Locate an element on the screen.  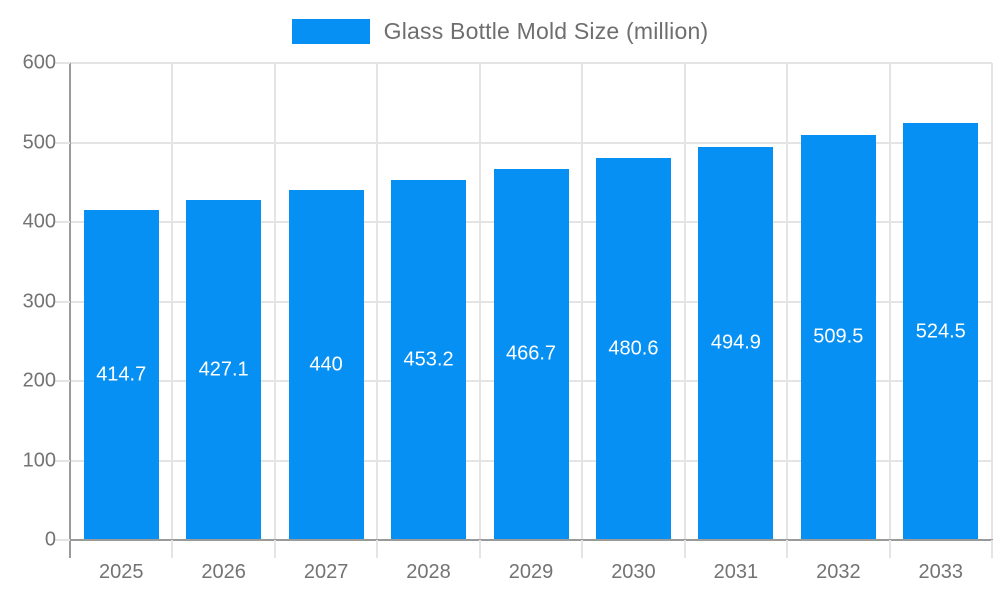
bar: 524.5 is located at coordinates (941, 331).